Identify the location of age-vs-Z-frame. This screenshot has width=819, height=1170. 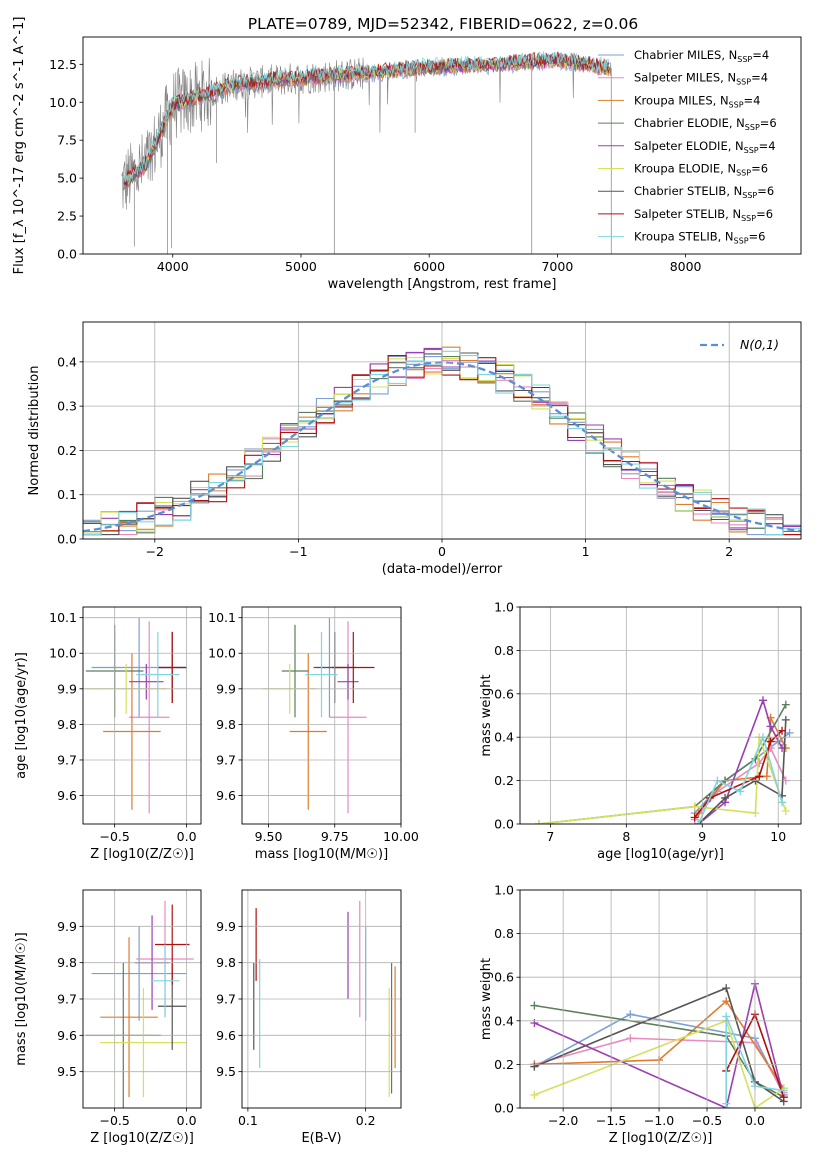
(142, 715).